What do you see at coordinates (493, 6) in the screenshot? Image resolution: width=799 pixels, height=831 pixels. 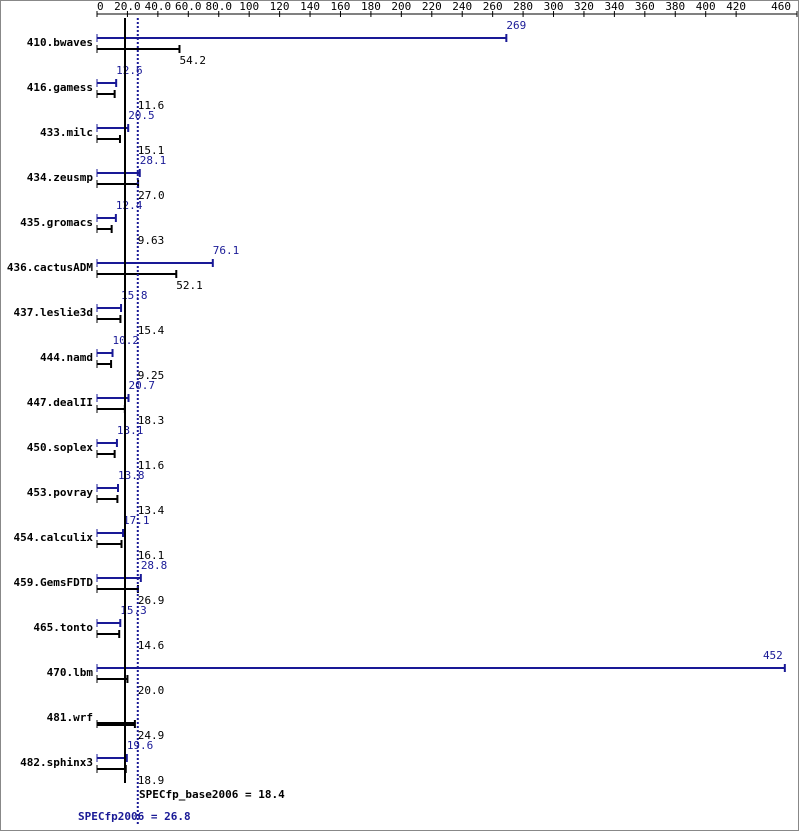 I see `x-tick-label: 260` at bounding box center [493, 6].